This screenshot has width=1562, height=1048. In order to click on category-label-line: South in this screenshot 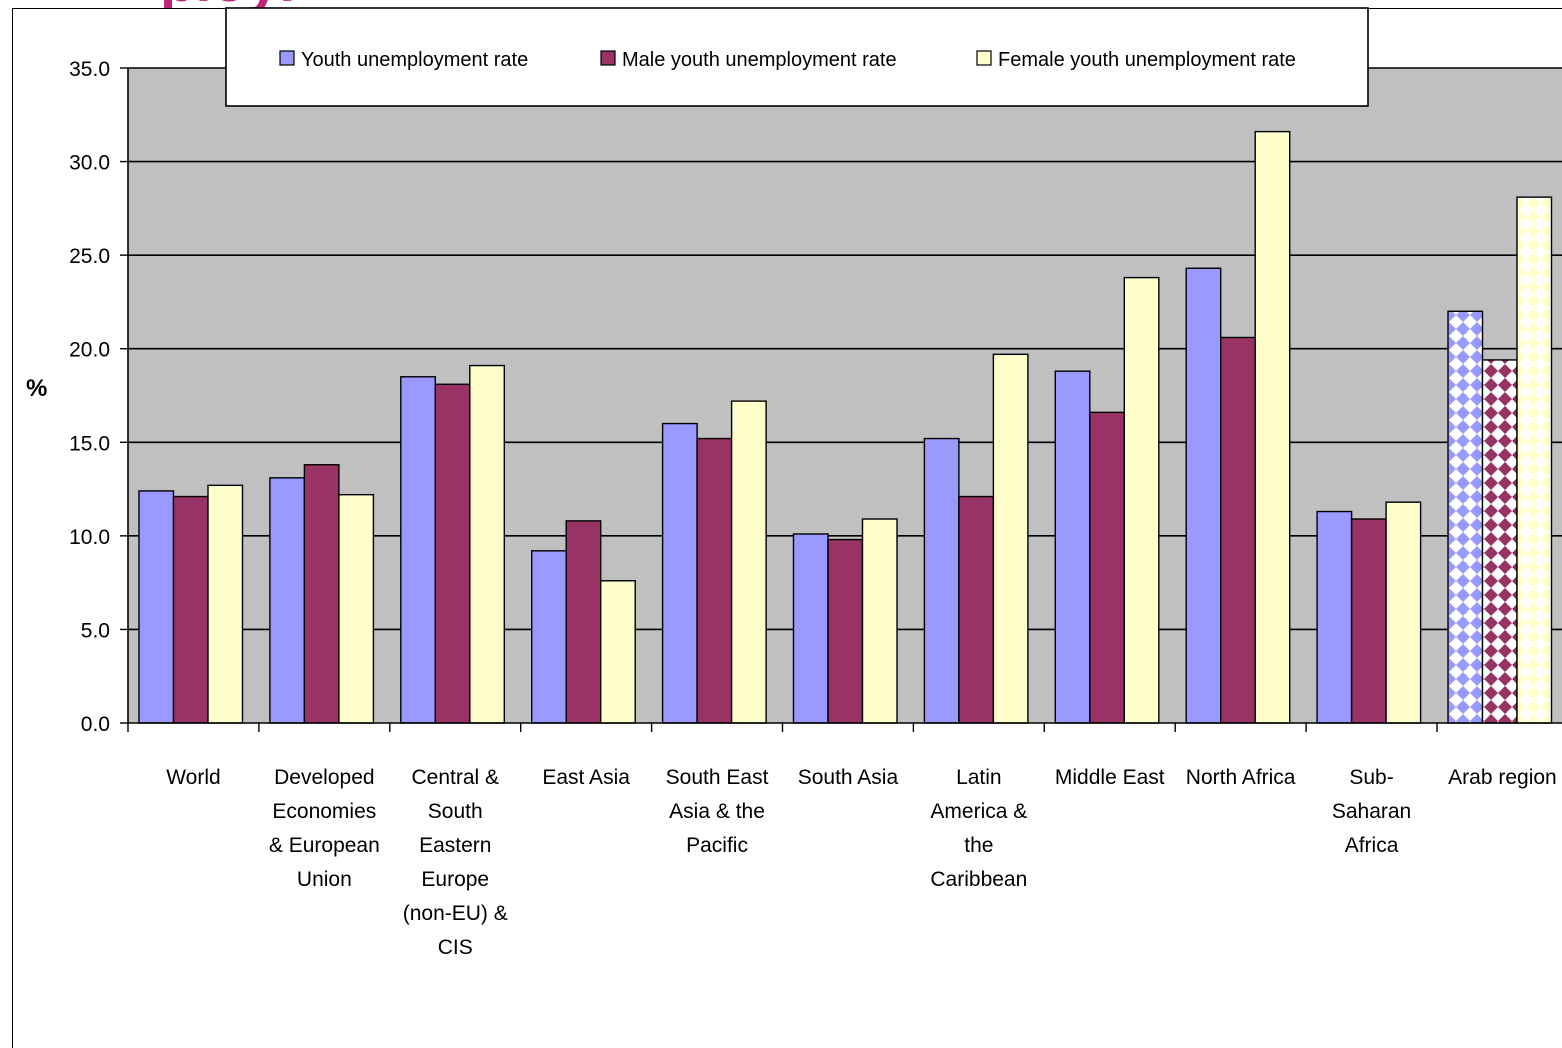, I will do `click(455, 811)`.